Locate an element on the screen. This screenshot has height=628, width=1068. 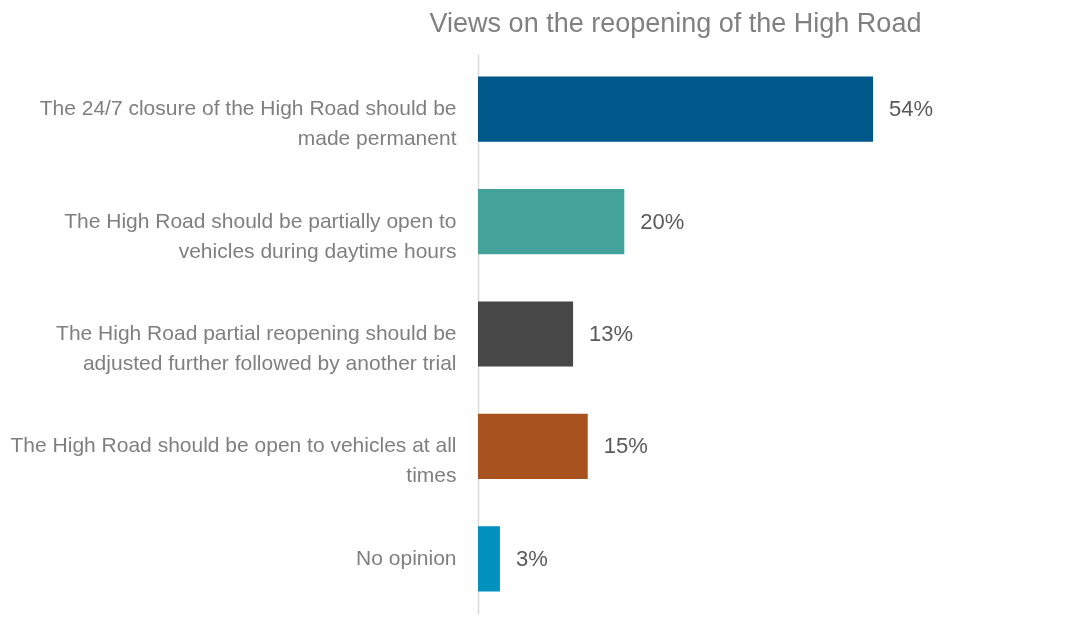
data-label: 13% is located at coordinates (611, 333).